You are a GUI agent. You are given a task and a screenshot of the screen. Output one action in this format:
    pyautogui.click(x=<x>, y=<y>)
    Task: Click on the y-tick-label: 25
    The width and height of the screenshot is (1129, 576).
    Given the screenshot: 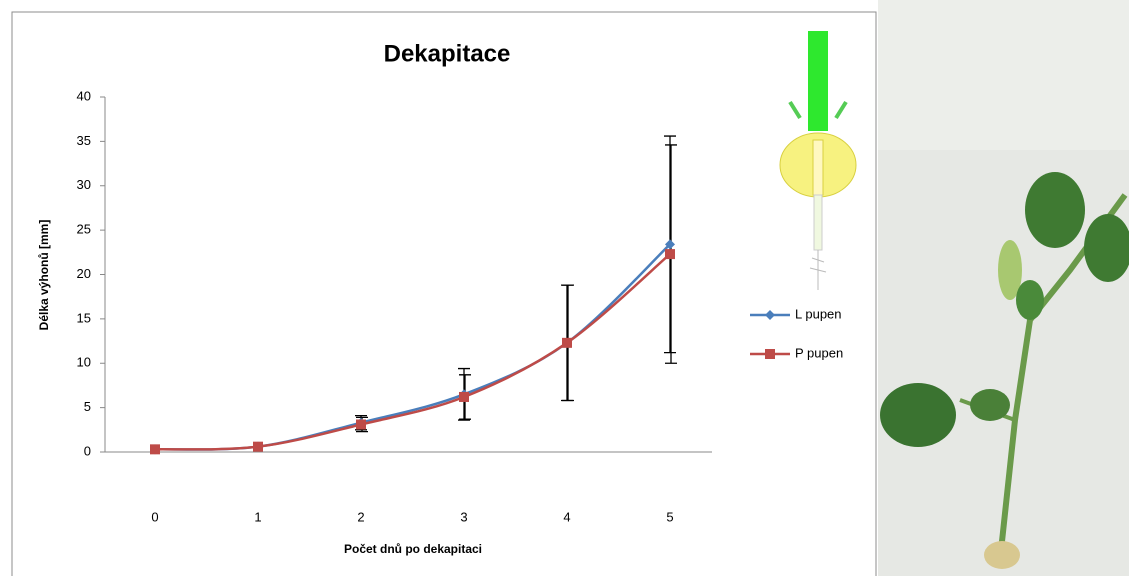 What is the action you would take?
    pyautogui.click(x=84, y=229)
    